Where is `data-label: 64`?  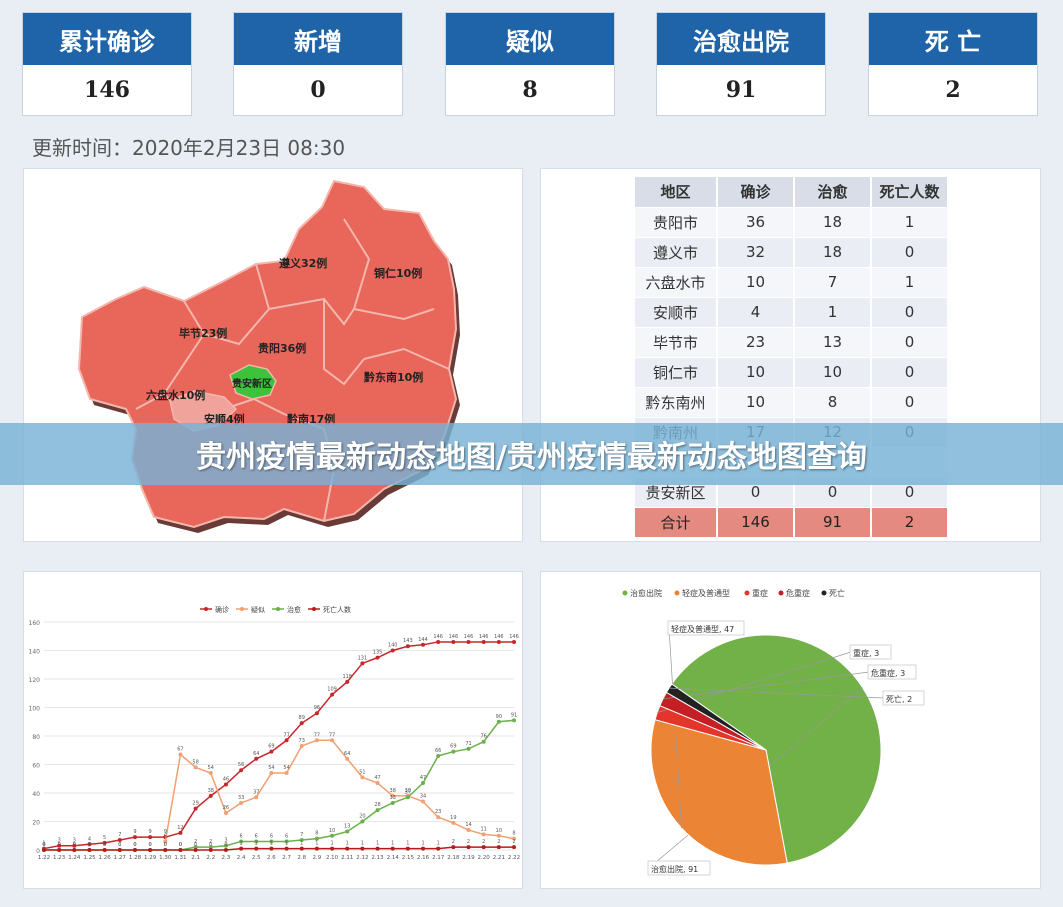 data-label: 64 is located at coordinates (256, 754).